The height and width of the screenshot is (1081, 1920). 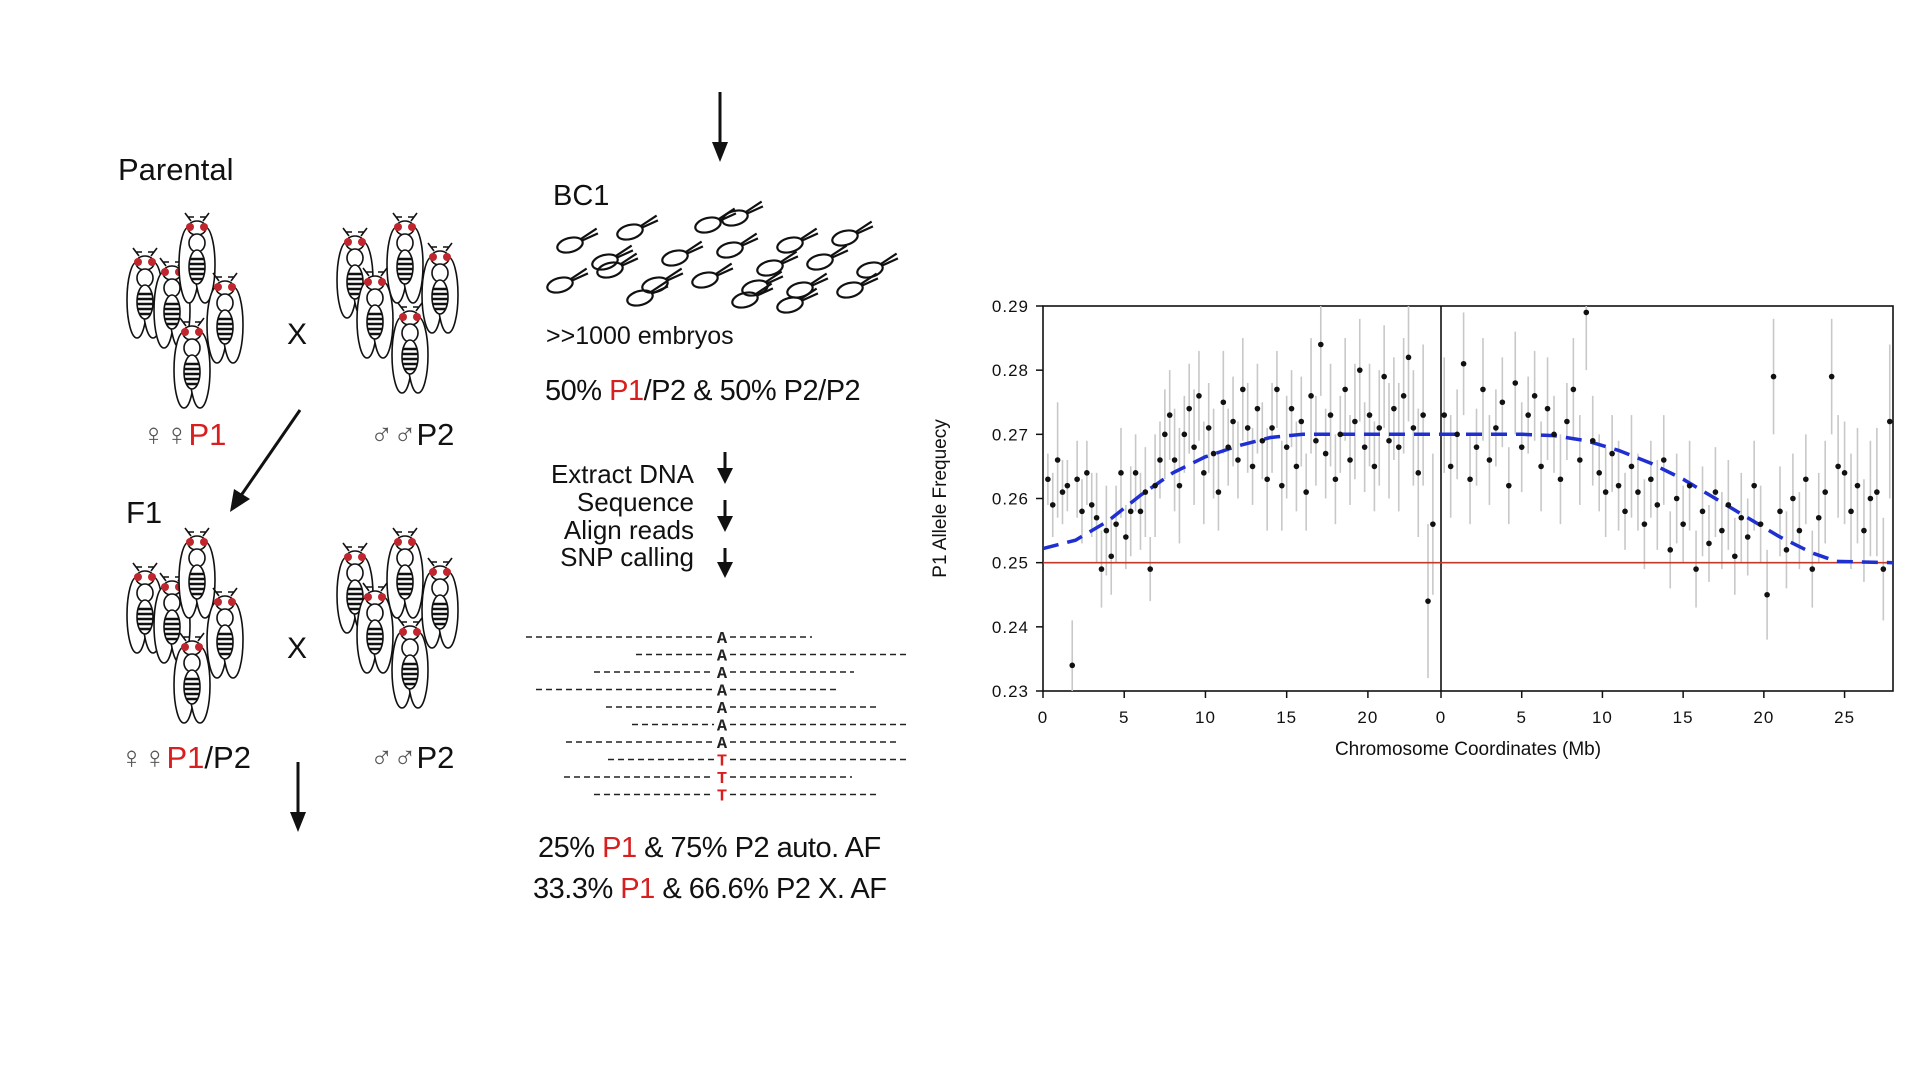 I want to click on embryos-label: >>1000 embryos, so click(x=640, y=336).